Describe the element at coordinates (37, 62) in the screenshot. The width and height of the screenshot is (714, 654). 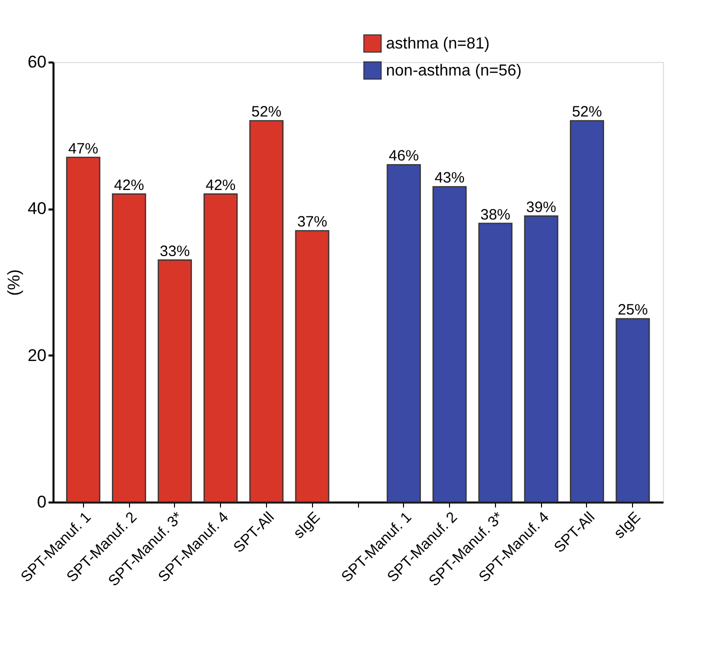
I see `y-tick-label: 60` at that location.